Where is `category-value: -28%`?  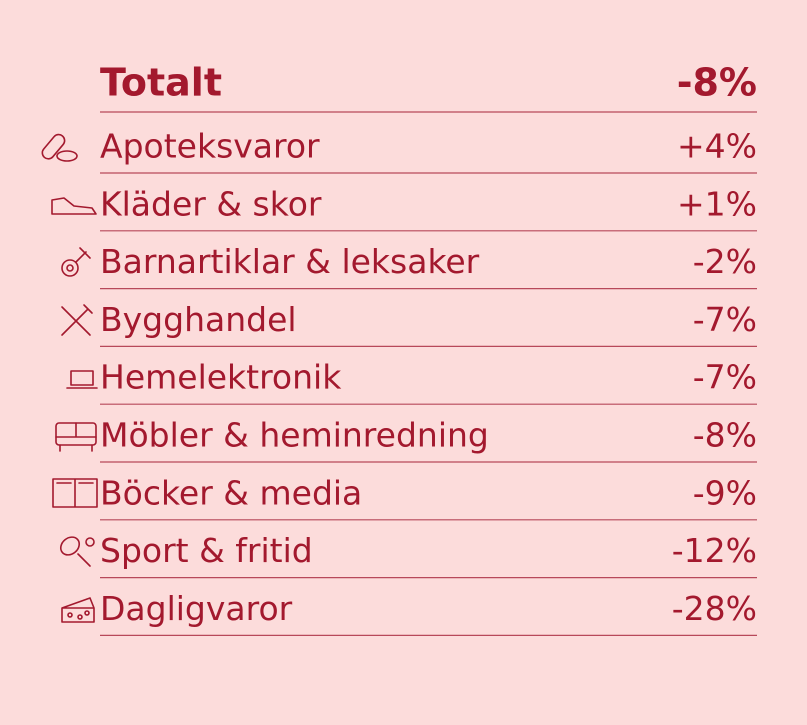
category-value: -28% is located at coordinates (714, 608).